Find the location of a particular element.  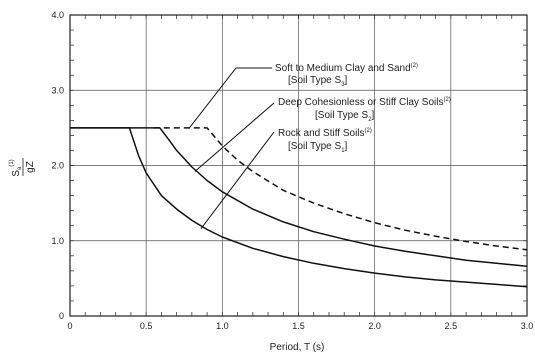

annotation-deep-sub: 2 is located at coordinates (370, 120).